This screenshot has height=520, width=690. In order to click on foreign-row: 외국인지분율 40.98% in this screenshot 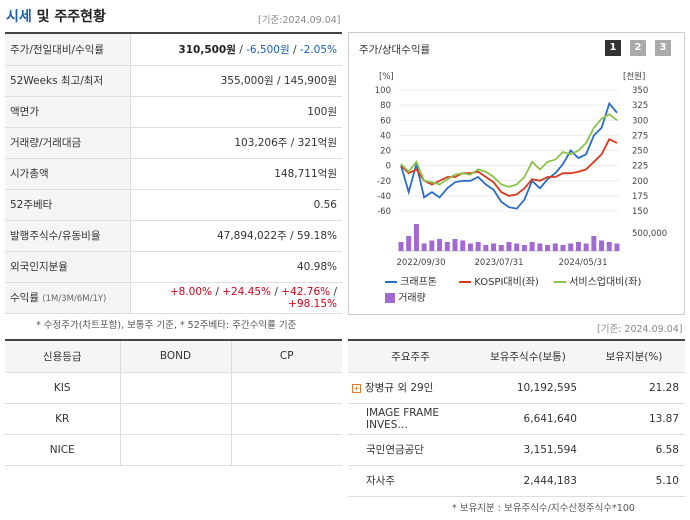, I will do `click(173, 267)`.